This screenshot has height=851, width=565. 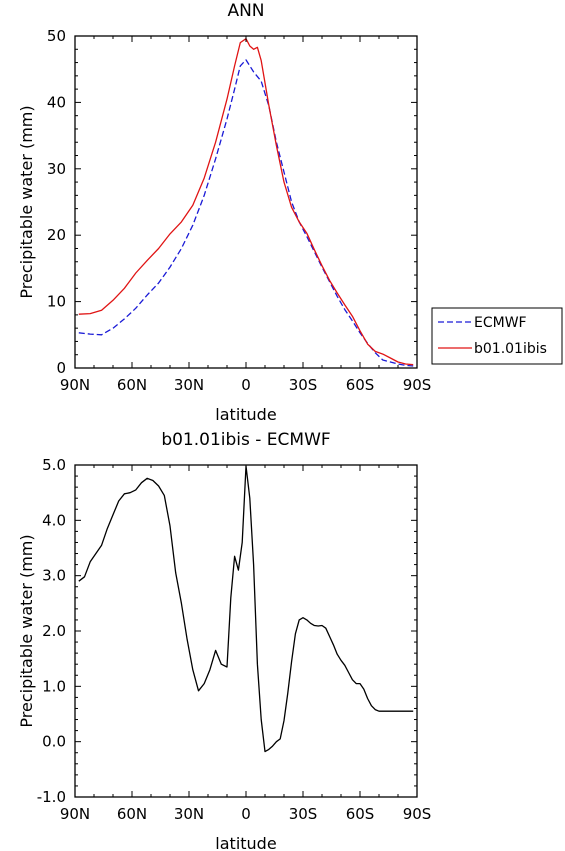 What do you see at coordinates (56, 302) in the screenshot?
I see `y-tick-label: 10` at bounding box center [56, 302].